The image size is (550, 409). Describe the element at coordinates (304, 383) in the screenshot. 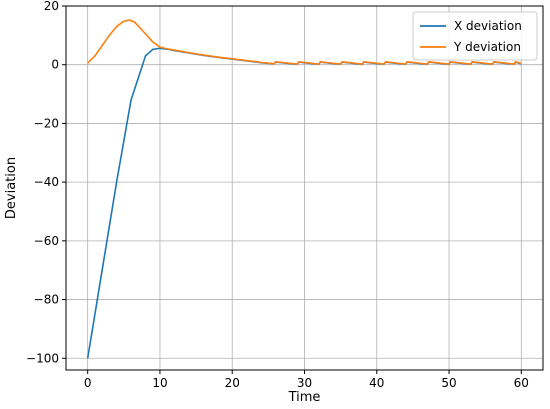

I see `x-tick-label: 30` at that location.